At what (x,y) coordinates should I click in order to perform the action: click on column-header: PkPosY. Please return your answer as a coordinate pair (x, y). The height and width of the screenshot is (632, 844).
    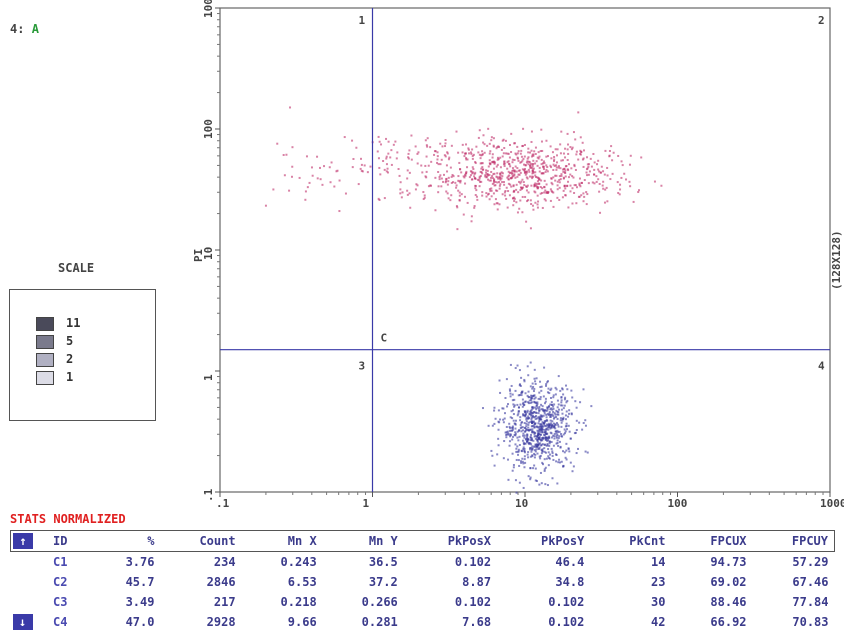
    Looking at the image, I should click on (562, 541).